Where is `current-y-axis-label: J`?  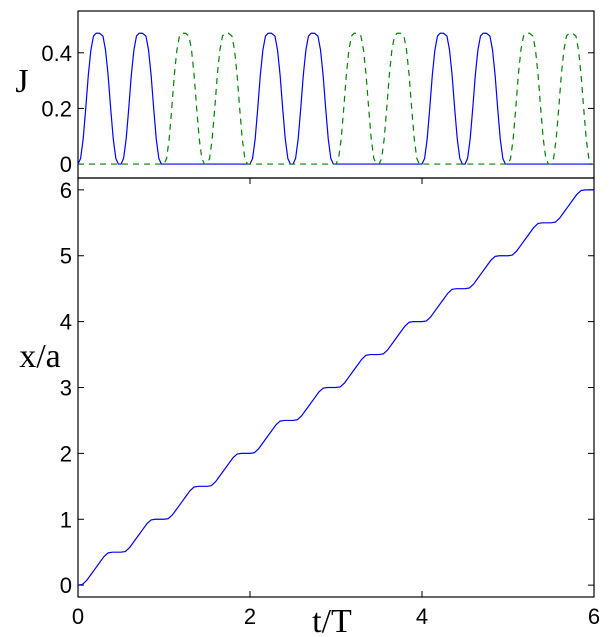
current-y-axis-label: J is located at coordinates (21, 81).